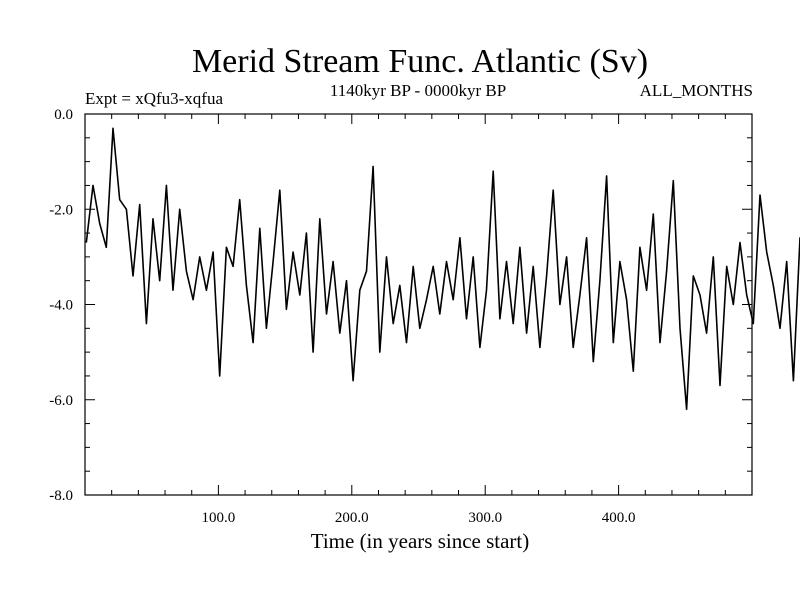 The width and height of the screenshot is (800, 600). What do you see at coordinates (485, 518) in the screenshot?
I see `x-tick-label: 300.0` at bounding box center [485, 518].